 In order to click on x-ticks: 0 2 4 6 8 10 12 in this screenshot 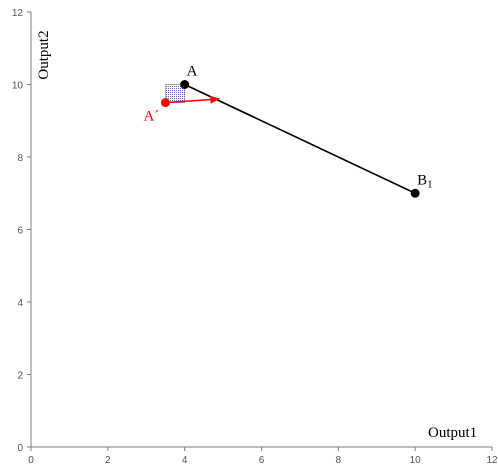, I will do `click(263, 456)`.